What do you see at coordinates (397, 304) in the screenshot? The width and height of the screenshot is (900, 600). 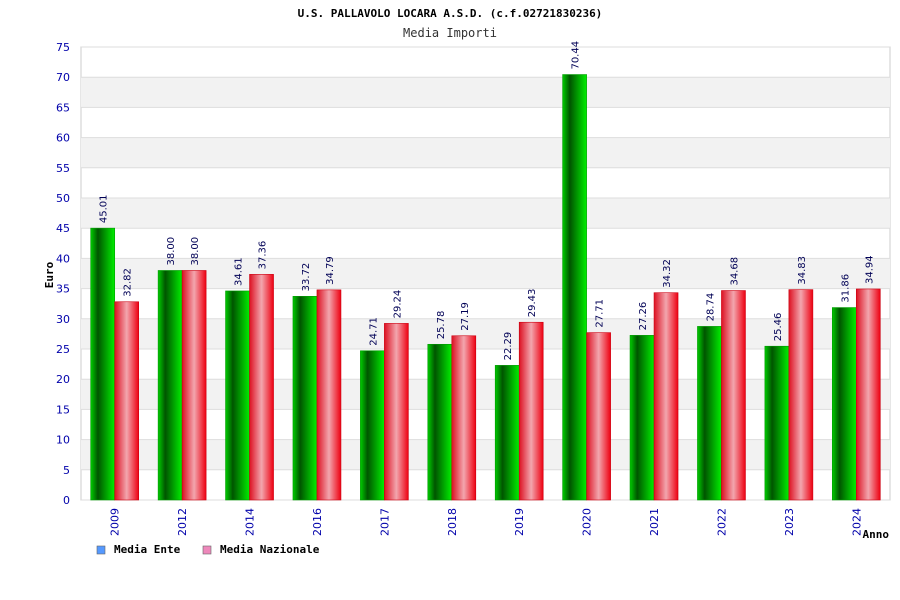 I see `value-label: 29.24` at bounding box center [397, 304].